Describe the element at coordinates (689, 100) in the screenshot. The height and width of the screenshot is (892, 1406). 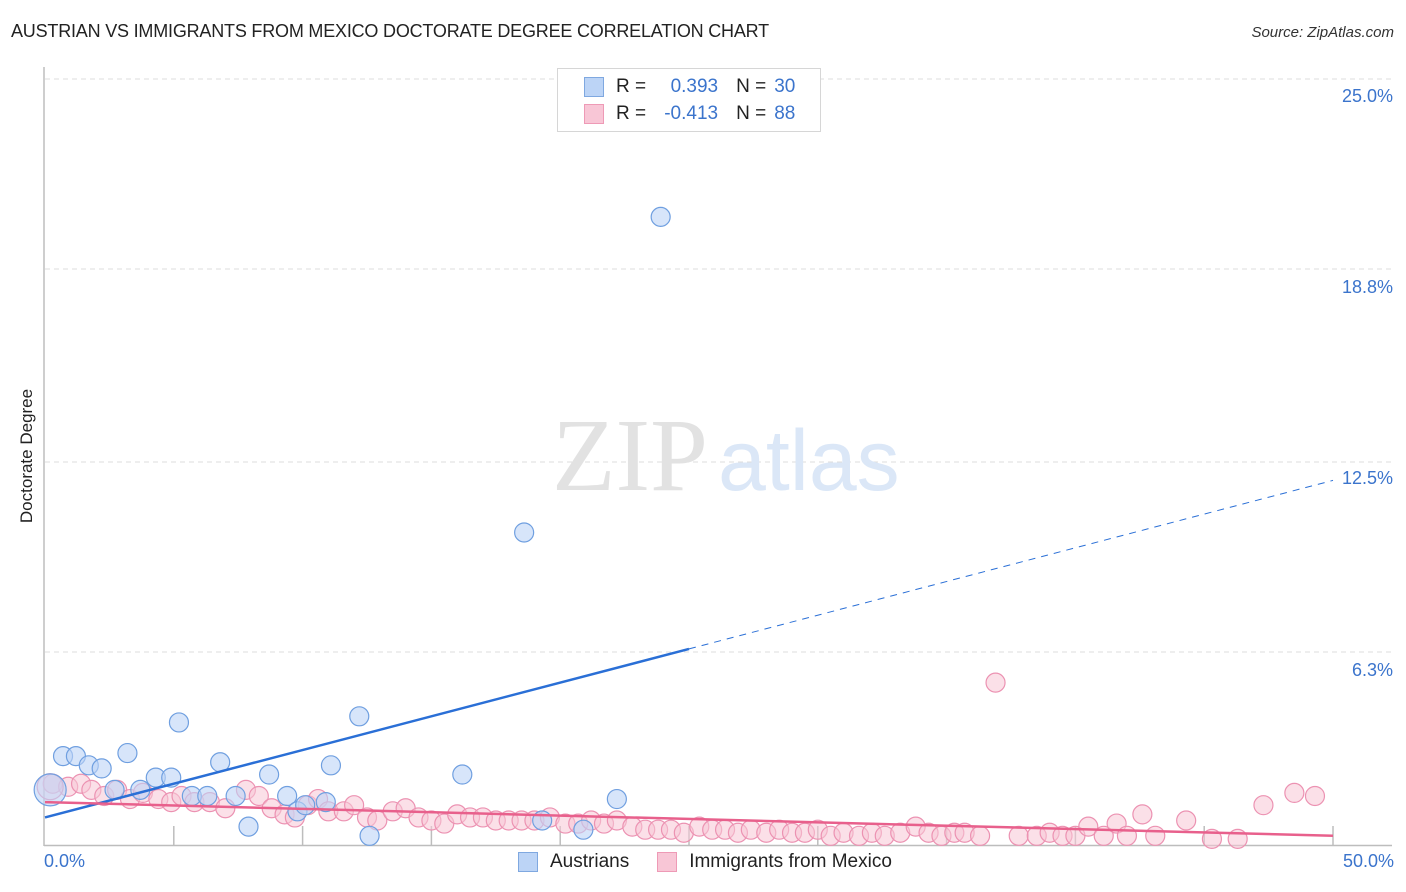
I see `correlation-legend: R = 0.393 N = 30 R = -0.413 N = 88` at that location.